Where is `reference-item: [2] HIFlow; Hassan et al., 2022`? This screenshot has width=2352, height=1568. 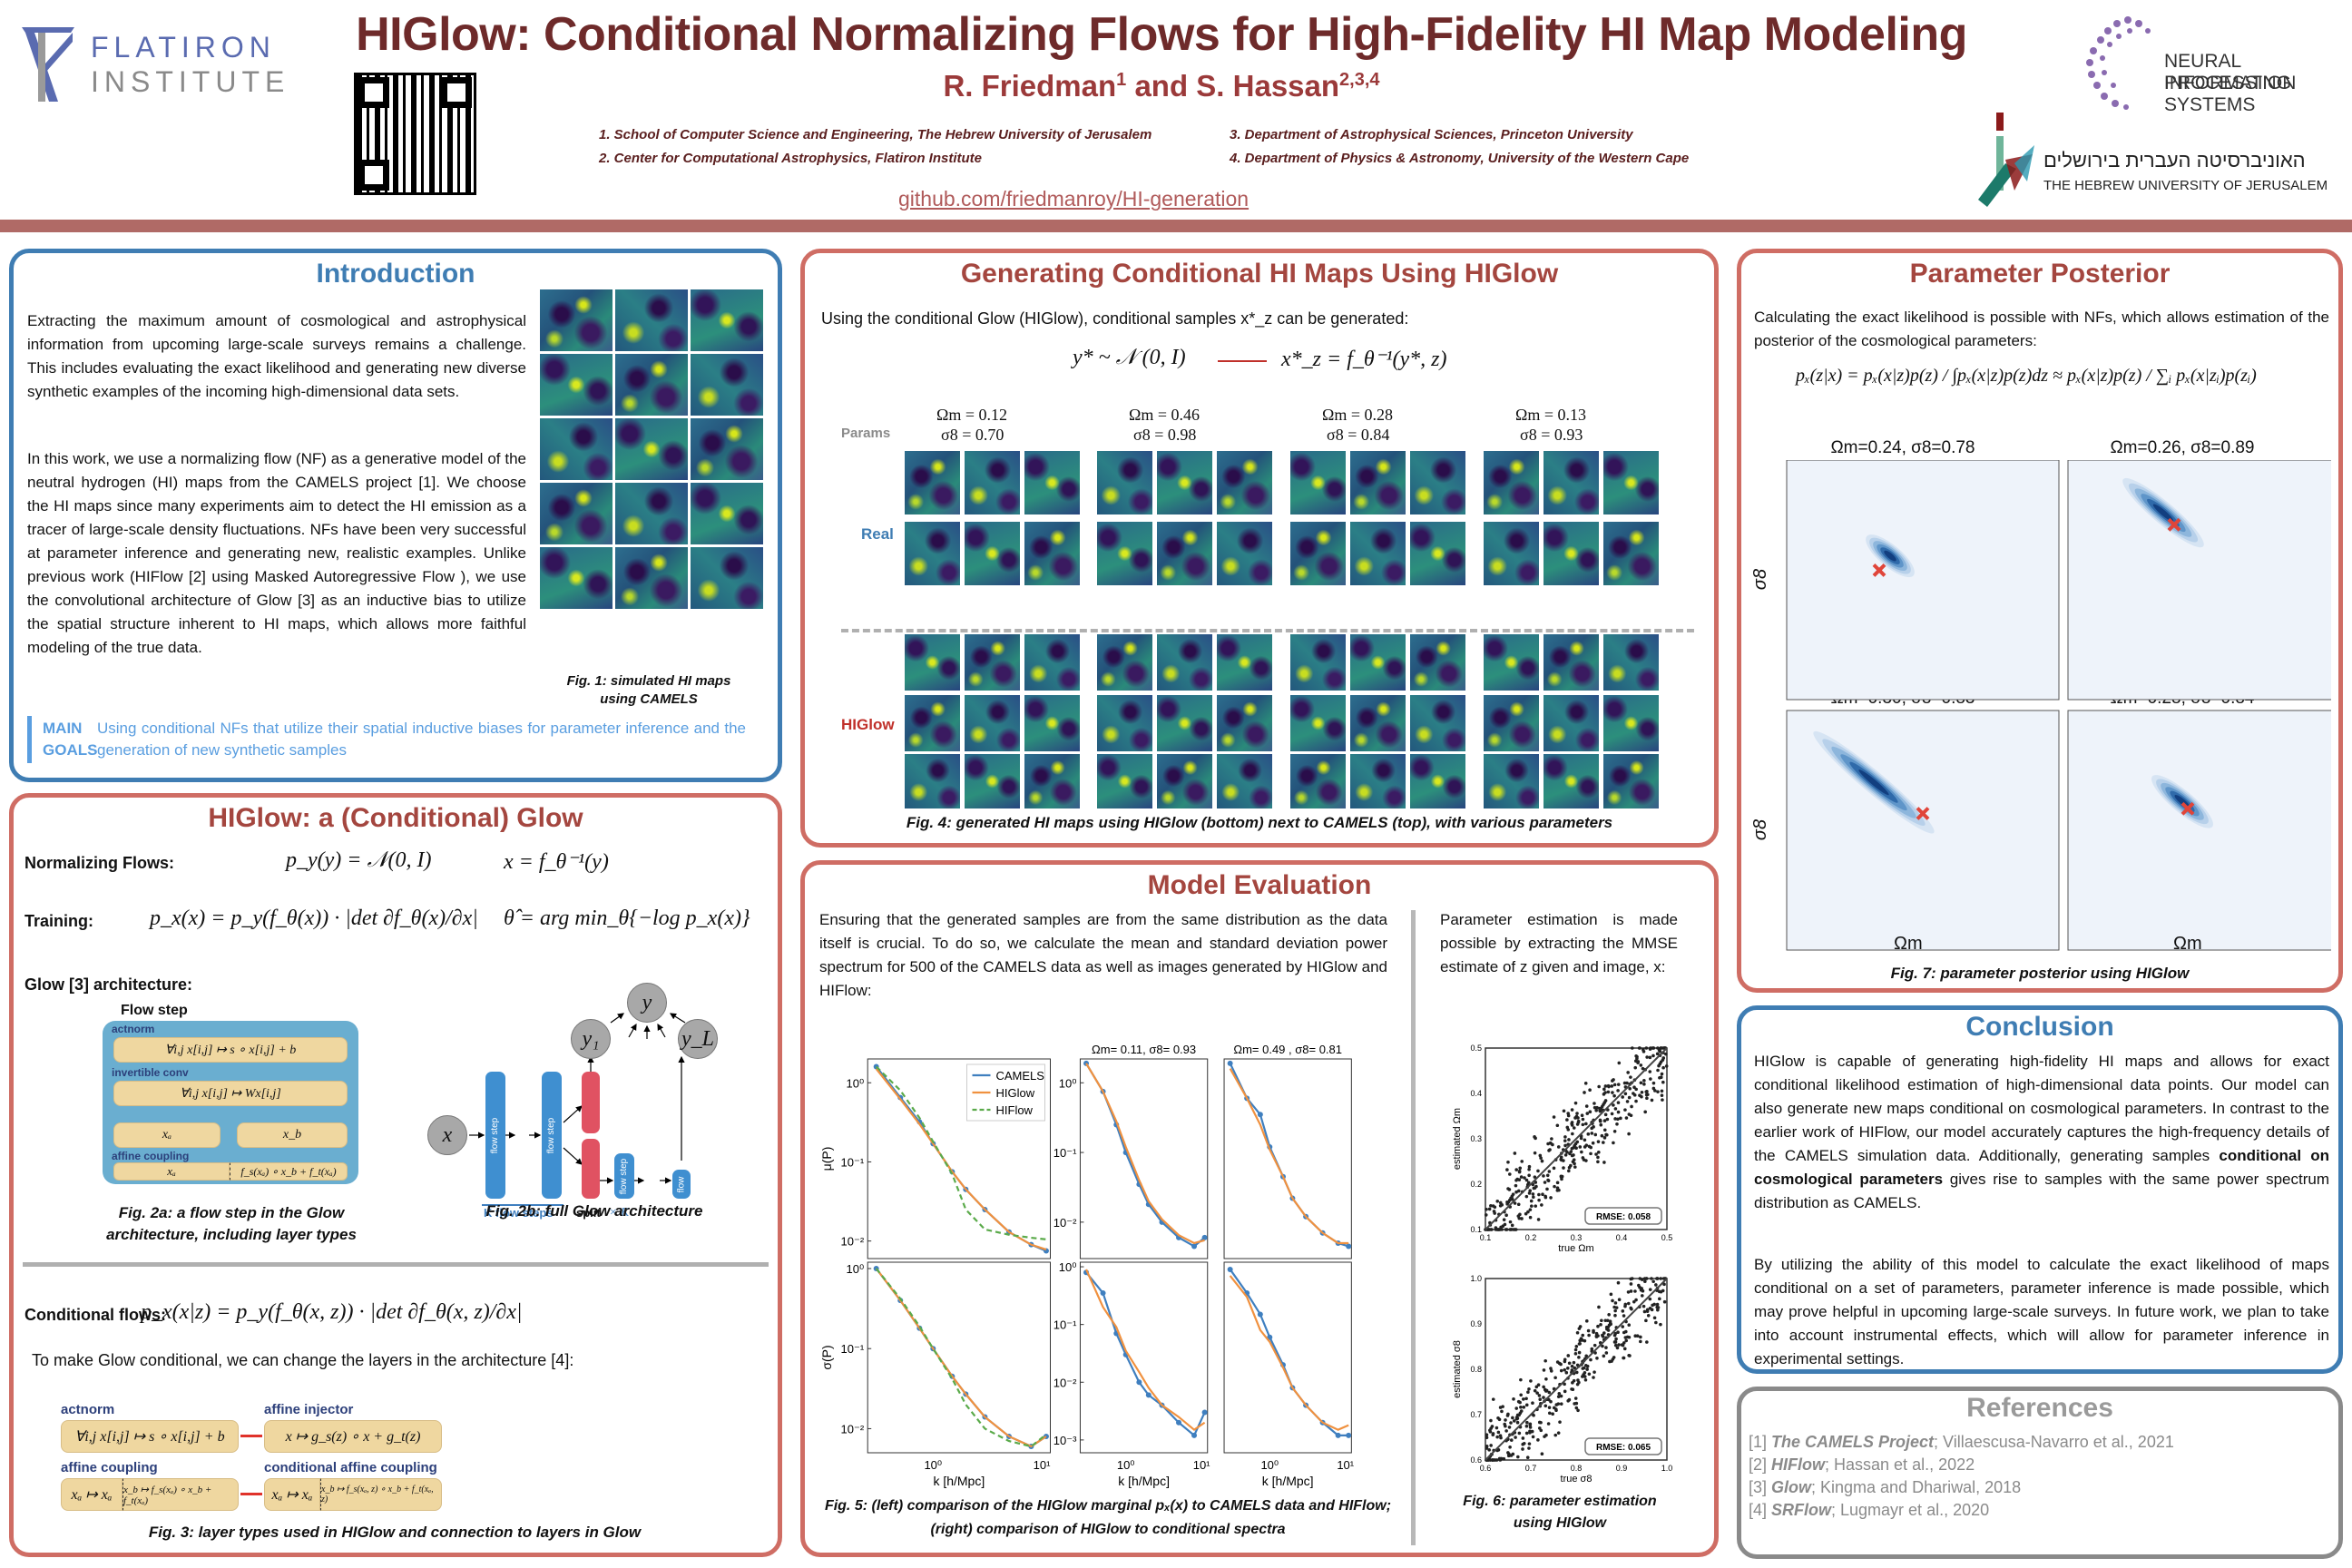
reference-item: [2] HIFlow; Hassan et al., 2022 is located at coordinates (2039, 1465).